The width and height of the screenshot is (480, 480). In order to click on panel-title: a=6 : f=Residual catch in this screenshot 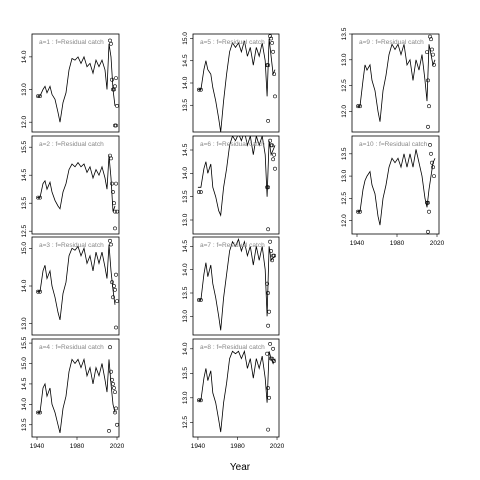, I will do `click(232, 144)`.